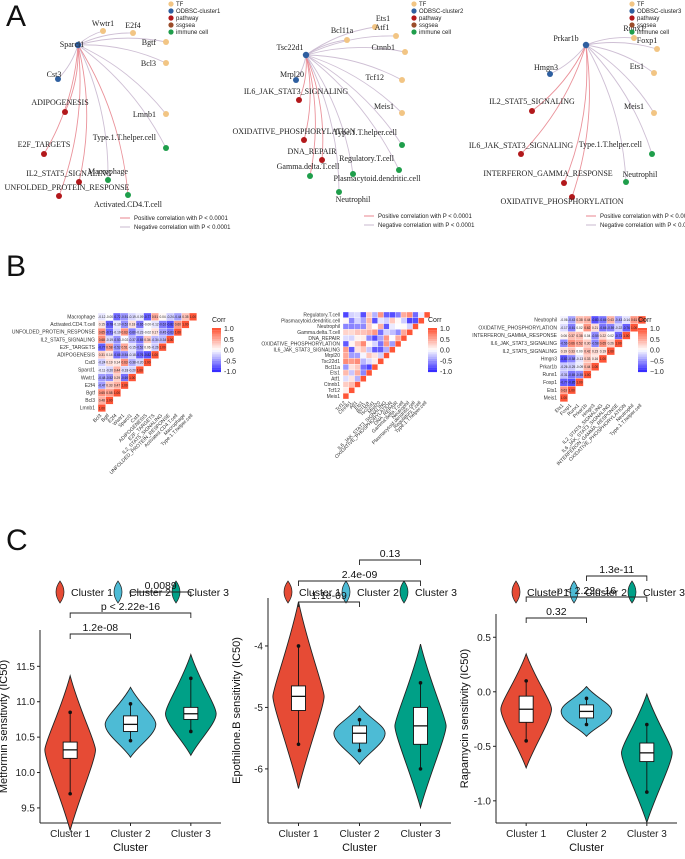 Image resolution: width=685 pixels, height=859 pixels. What do you see at coordinates (358, 405) in the screenshot?
I see `heatmap-col-label: Ets1` at bounding box center [358, 405].